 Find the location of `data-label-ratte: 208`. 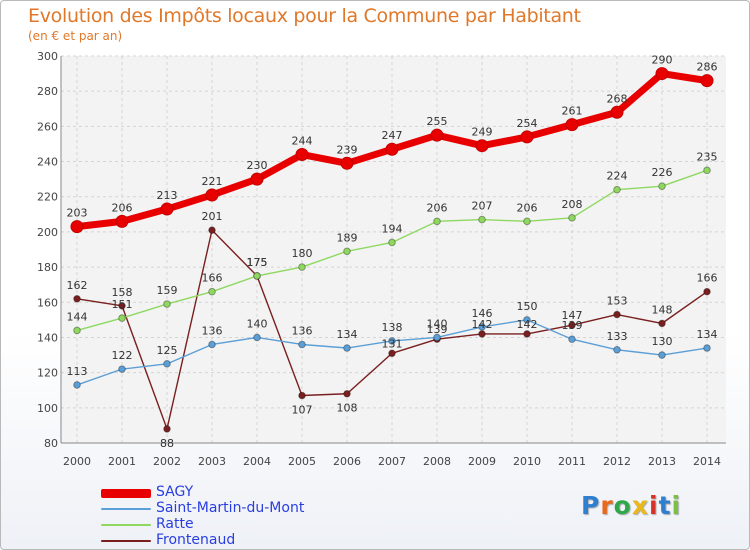

data-label-ratte: 208 is located at coordinates (572, 204).